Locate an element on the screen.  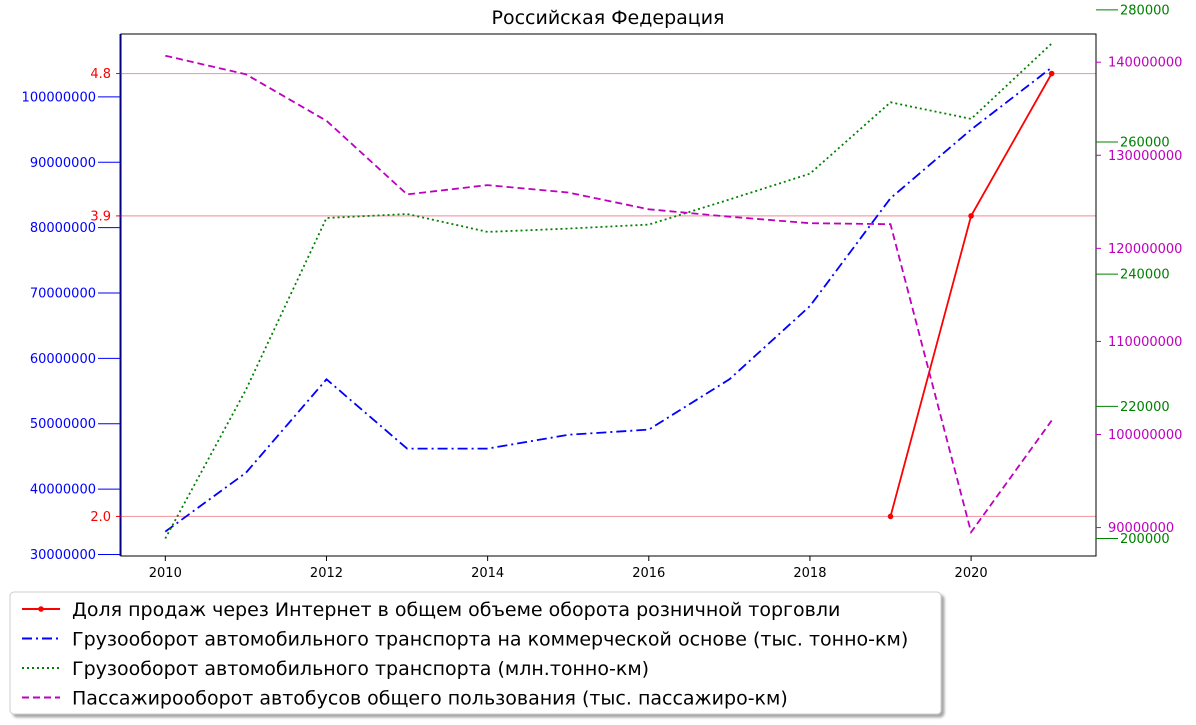
y-tick-label-blue: 50000000 is located at coordinates (63, 424).